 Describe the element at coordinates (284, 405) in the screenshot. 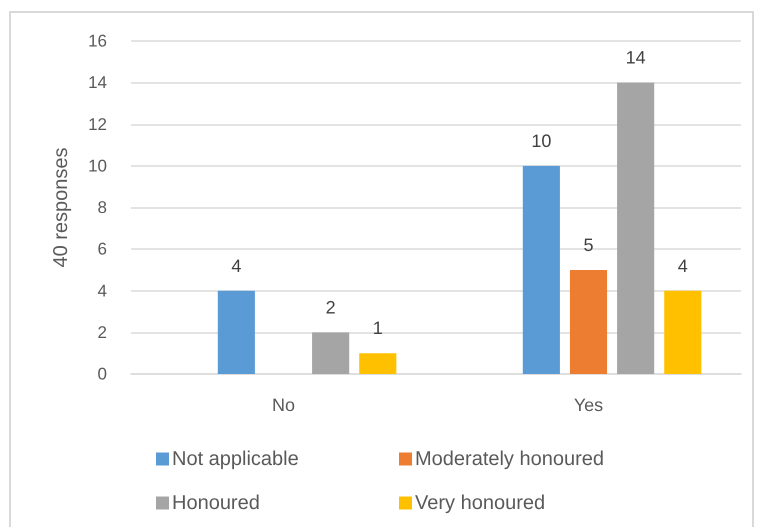

I see `x-tick-label: No` at that location.